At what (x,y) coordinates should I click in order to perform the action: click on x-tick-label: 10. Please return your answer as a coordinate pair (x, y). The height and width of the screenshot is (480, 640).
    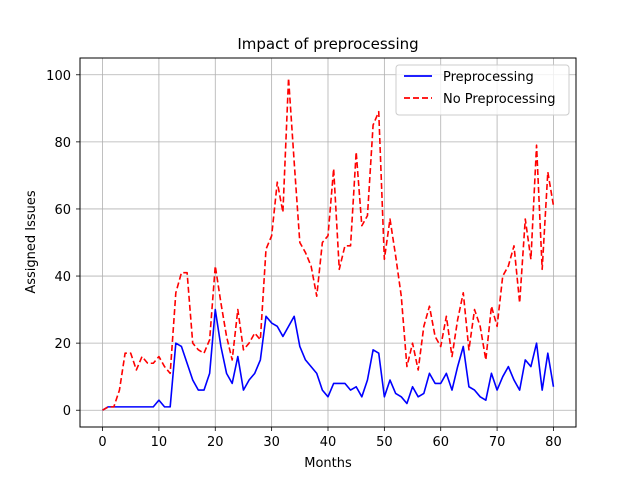
    Looking at the image, I should click on (159, 442).